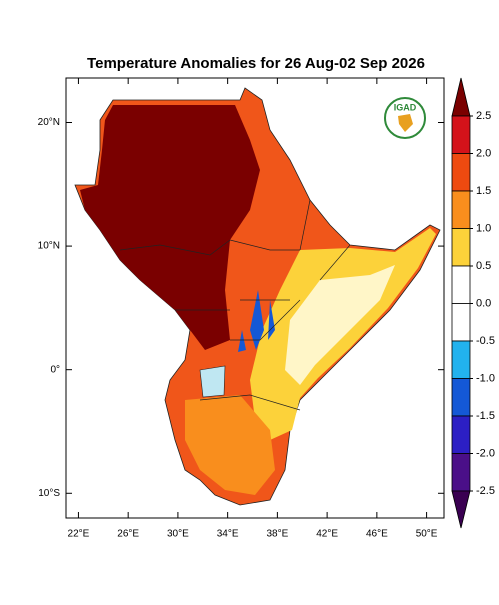 This screenshot has width=499, height=605. What do you see at coordinates (178, 534) in the screenshot?
I see `x-tick-label: 30°E` at bounding box center [178, 534].